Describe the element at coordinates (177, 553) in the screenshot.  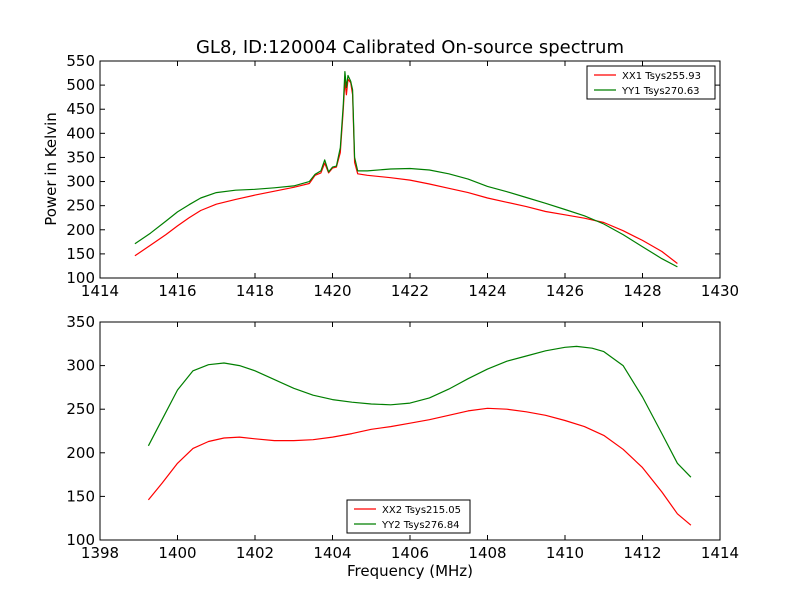
I see `x-tick-label: 1400` at that location.